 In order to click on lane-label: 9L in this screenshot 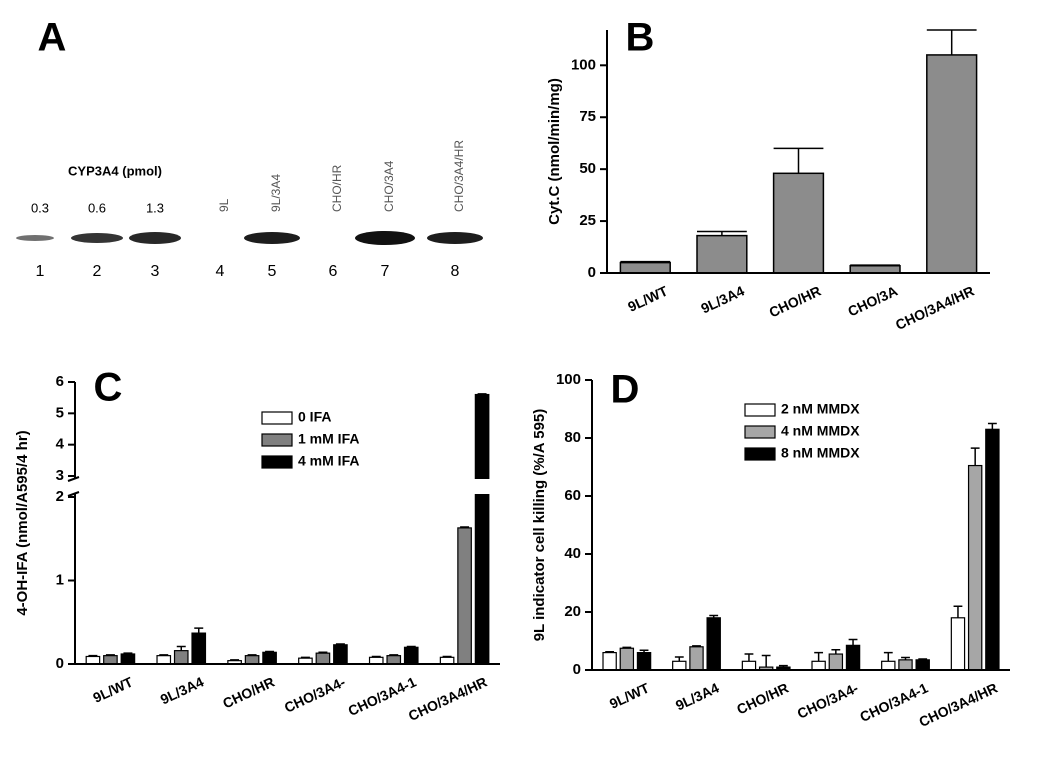, I will do `click(224, 205)`.